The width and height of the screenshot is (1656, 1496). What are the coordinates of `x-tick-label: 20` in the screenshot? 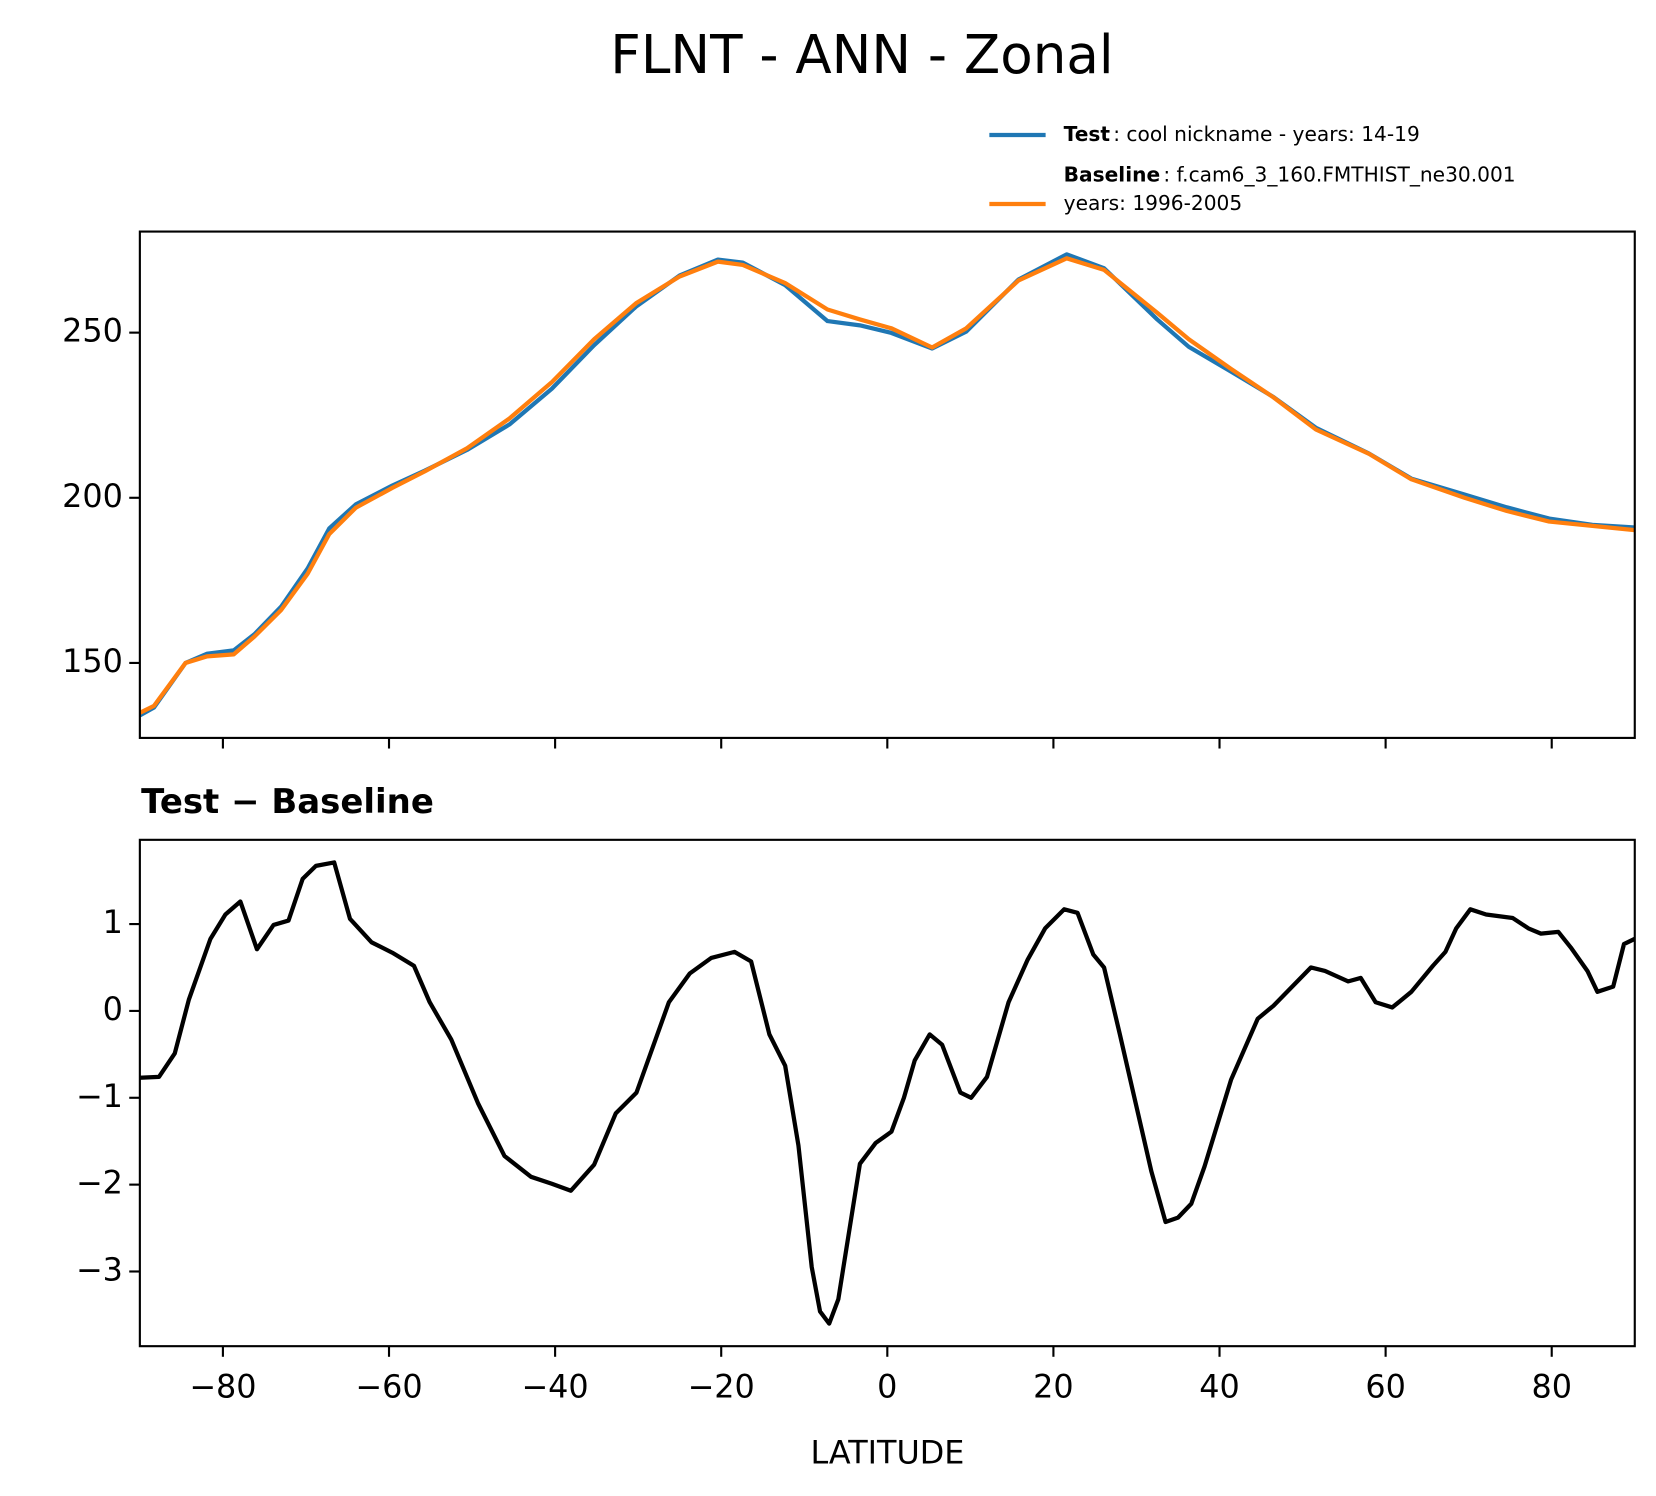 It's located at (1053, 1387).